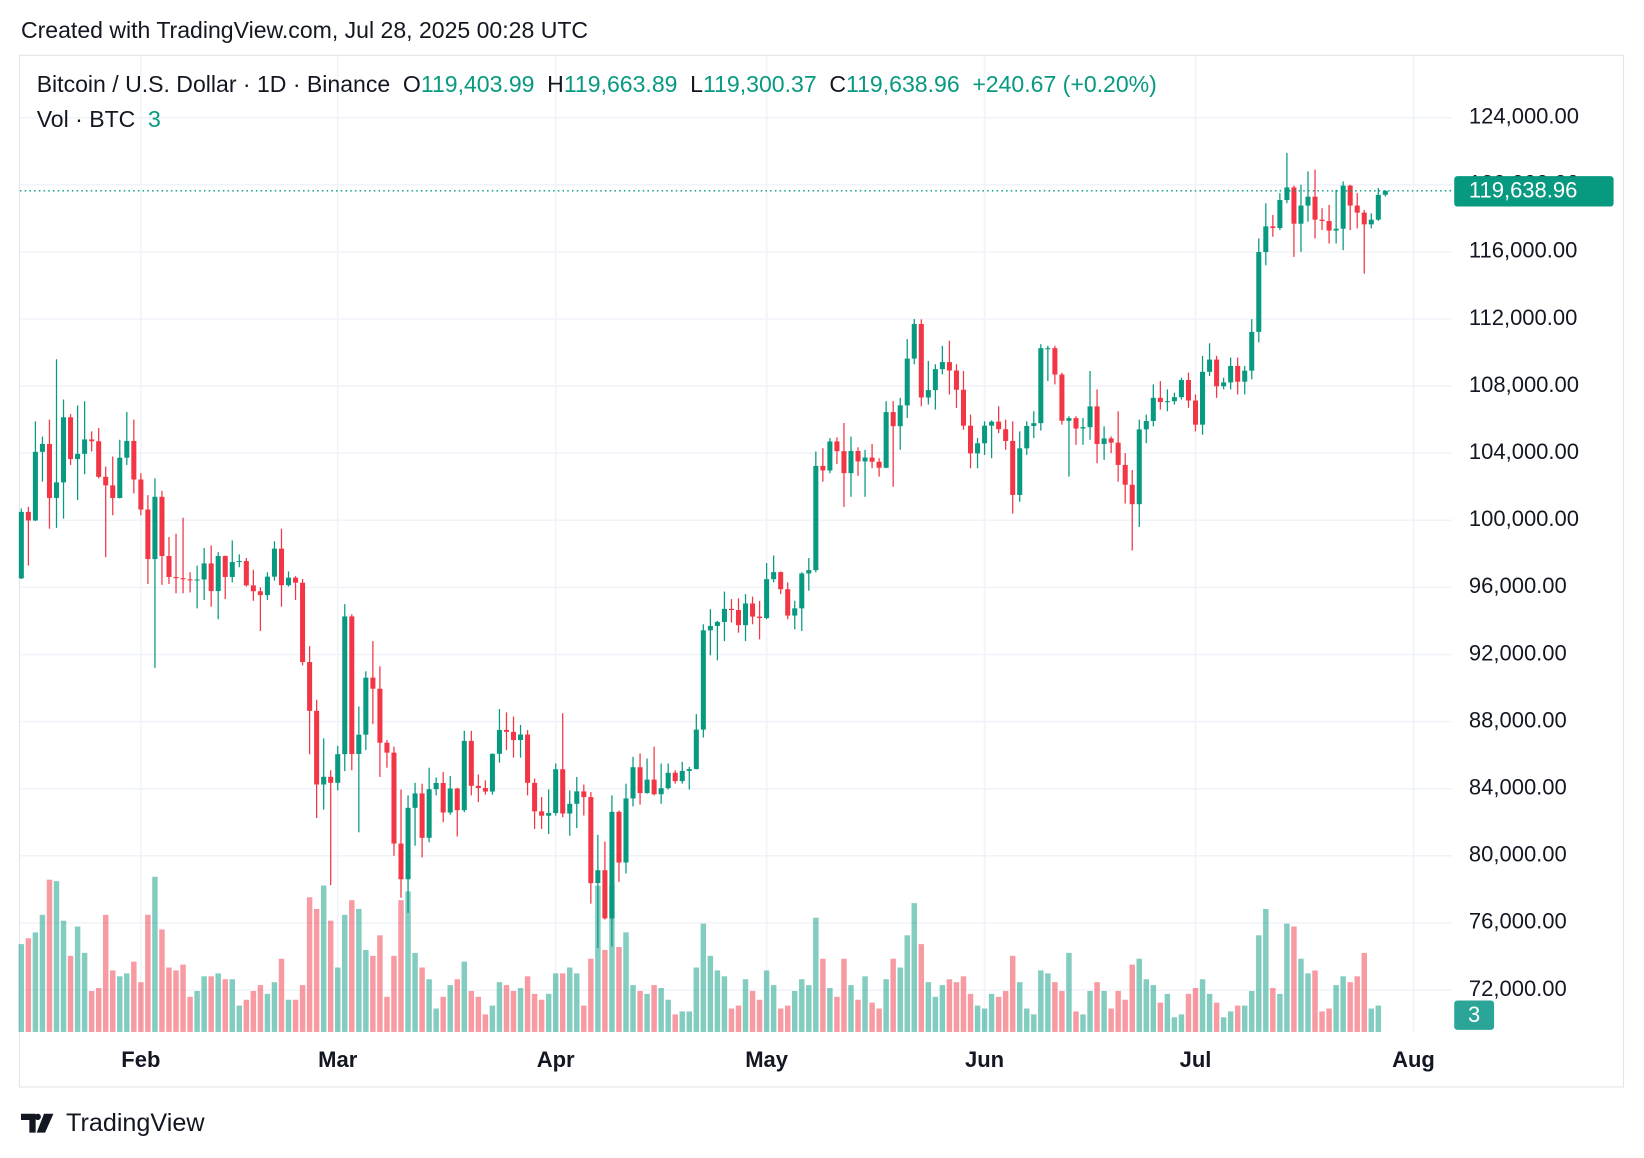  What do you see at coordinates (903, 84) in the screenshot?
I see `legend-value: 119,638.96` at bounding box center [903, 84].